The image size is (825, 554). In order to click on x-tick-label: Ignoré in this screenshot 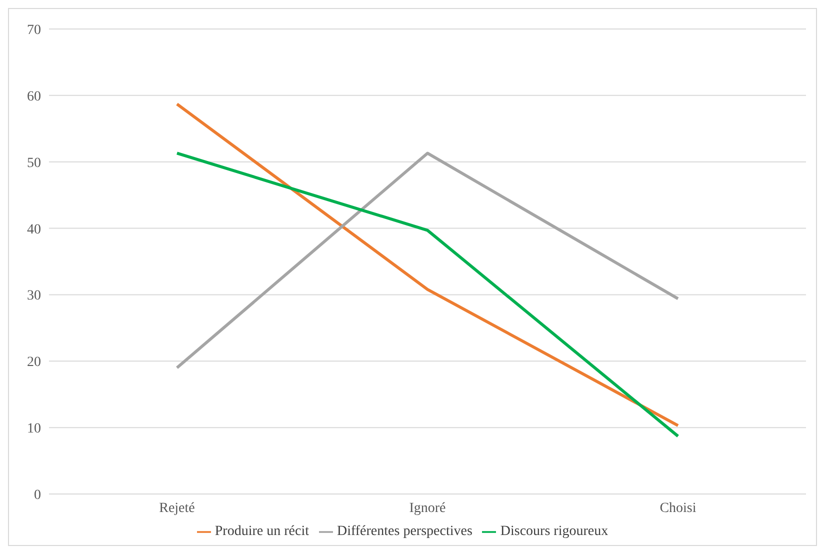, I will do `click(427, 508)`.